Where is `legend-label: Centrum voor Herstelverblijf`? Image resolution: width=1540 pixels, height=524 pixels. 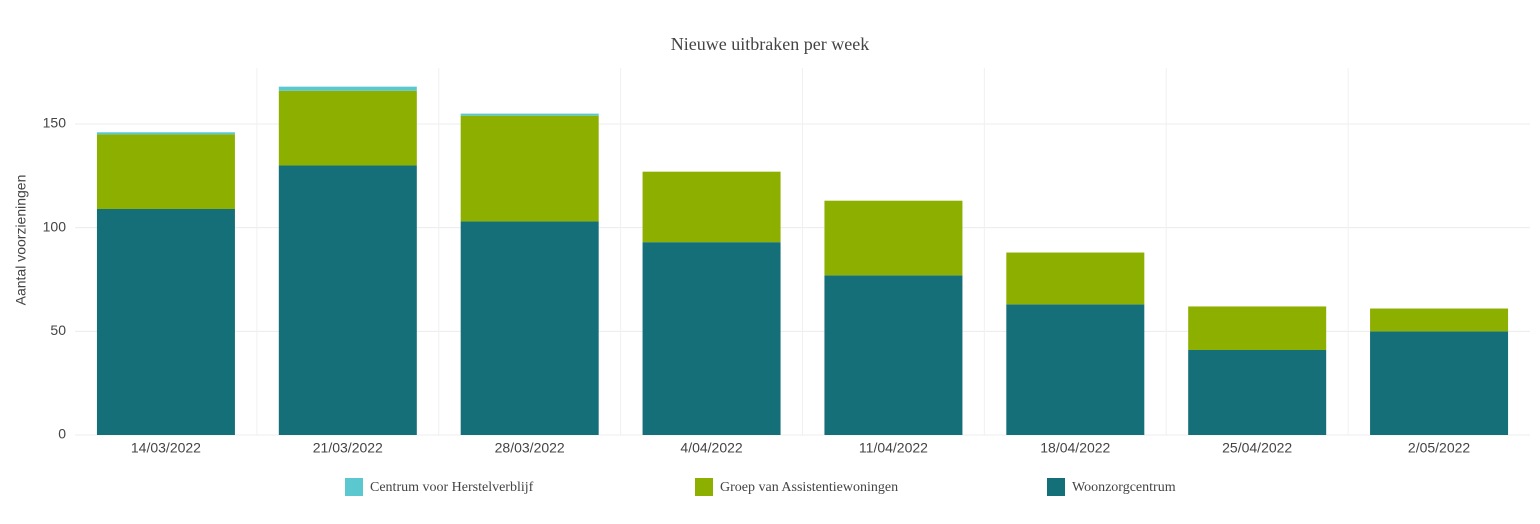
legend-label: Centrum voor Herstelverblijf is located at coordinates (452, 487).